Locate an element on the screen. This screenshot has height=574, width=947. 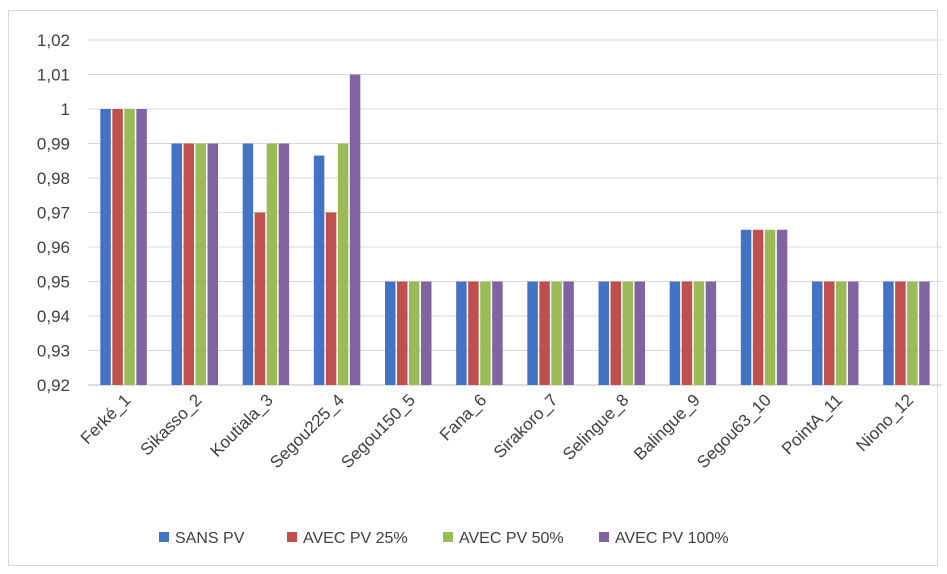
bar-Ferké_1-s2 is located at coordinates (129, 247).